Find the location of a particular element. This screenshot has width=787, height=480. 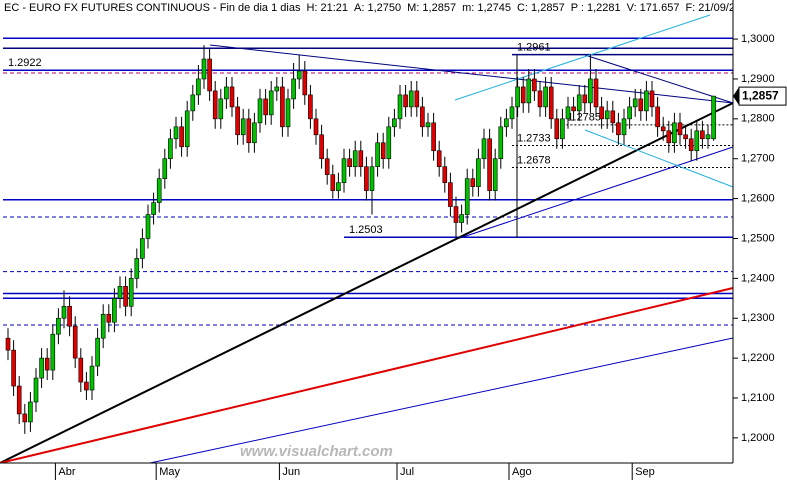

level-label: 1.2961 is located at coordinates (534, 48).